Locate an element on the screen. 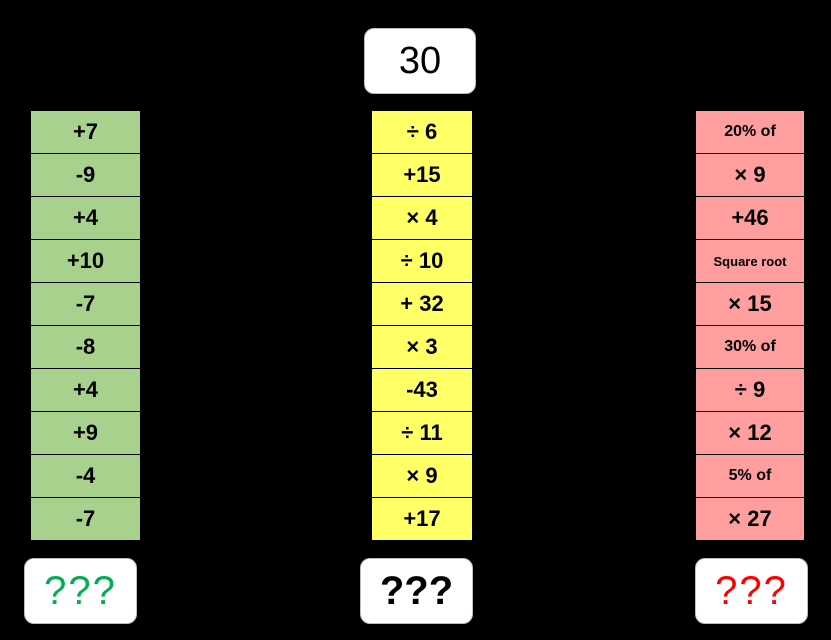 The height and width of the screenshot is (640, 831). yellow-step-2: +15 is located at coordinates (422, 175).